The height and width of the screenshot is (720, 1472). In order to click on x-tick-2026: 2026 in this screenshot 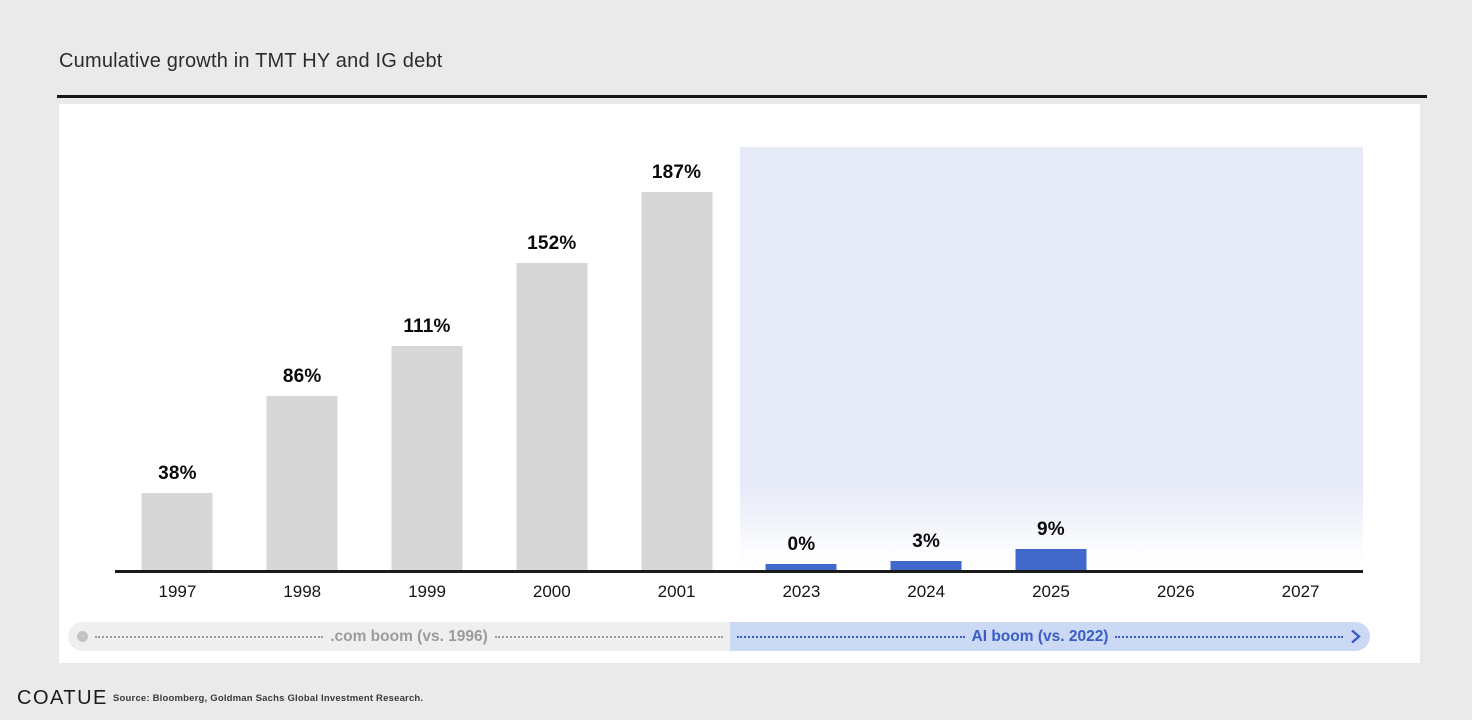, I will do `click(1175, 591)`.